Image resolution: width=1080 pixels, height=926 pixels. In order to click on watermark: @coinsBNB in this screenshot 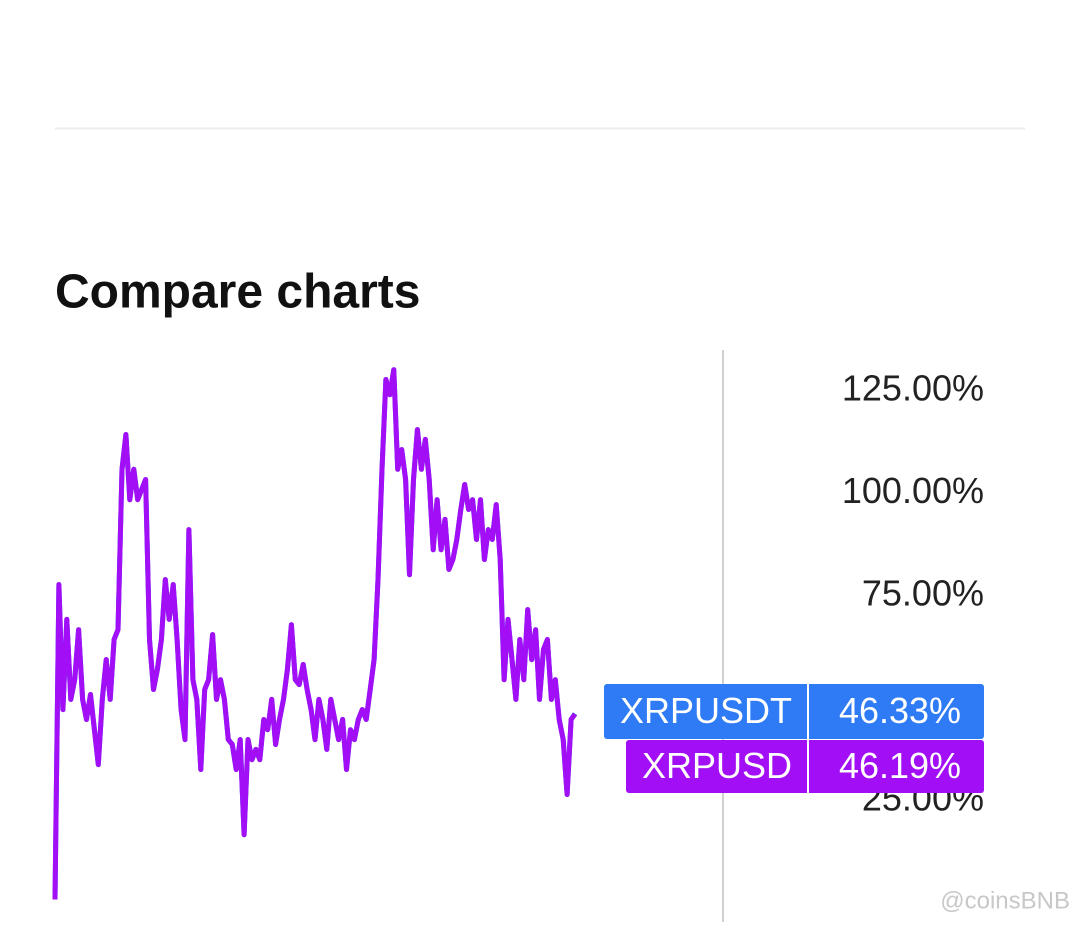, I will do `click(1005, 900)`.